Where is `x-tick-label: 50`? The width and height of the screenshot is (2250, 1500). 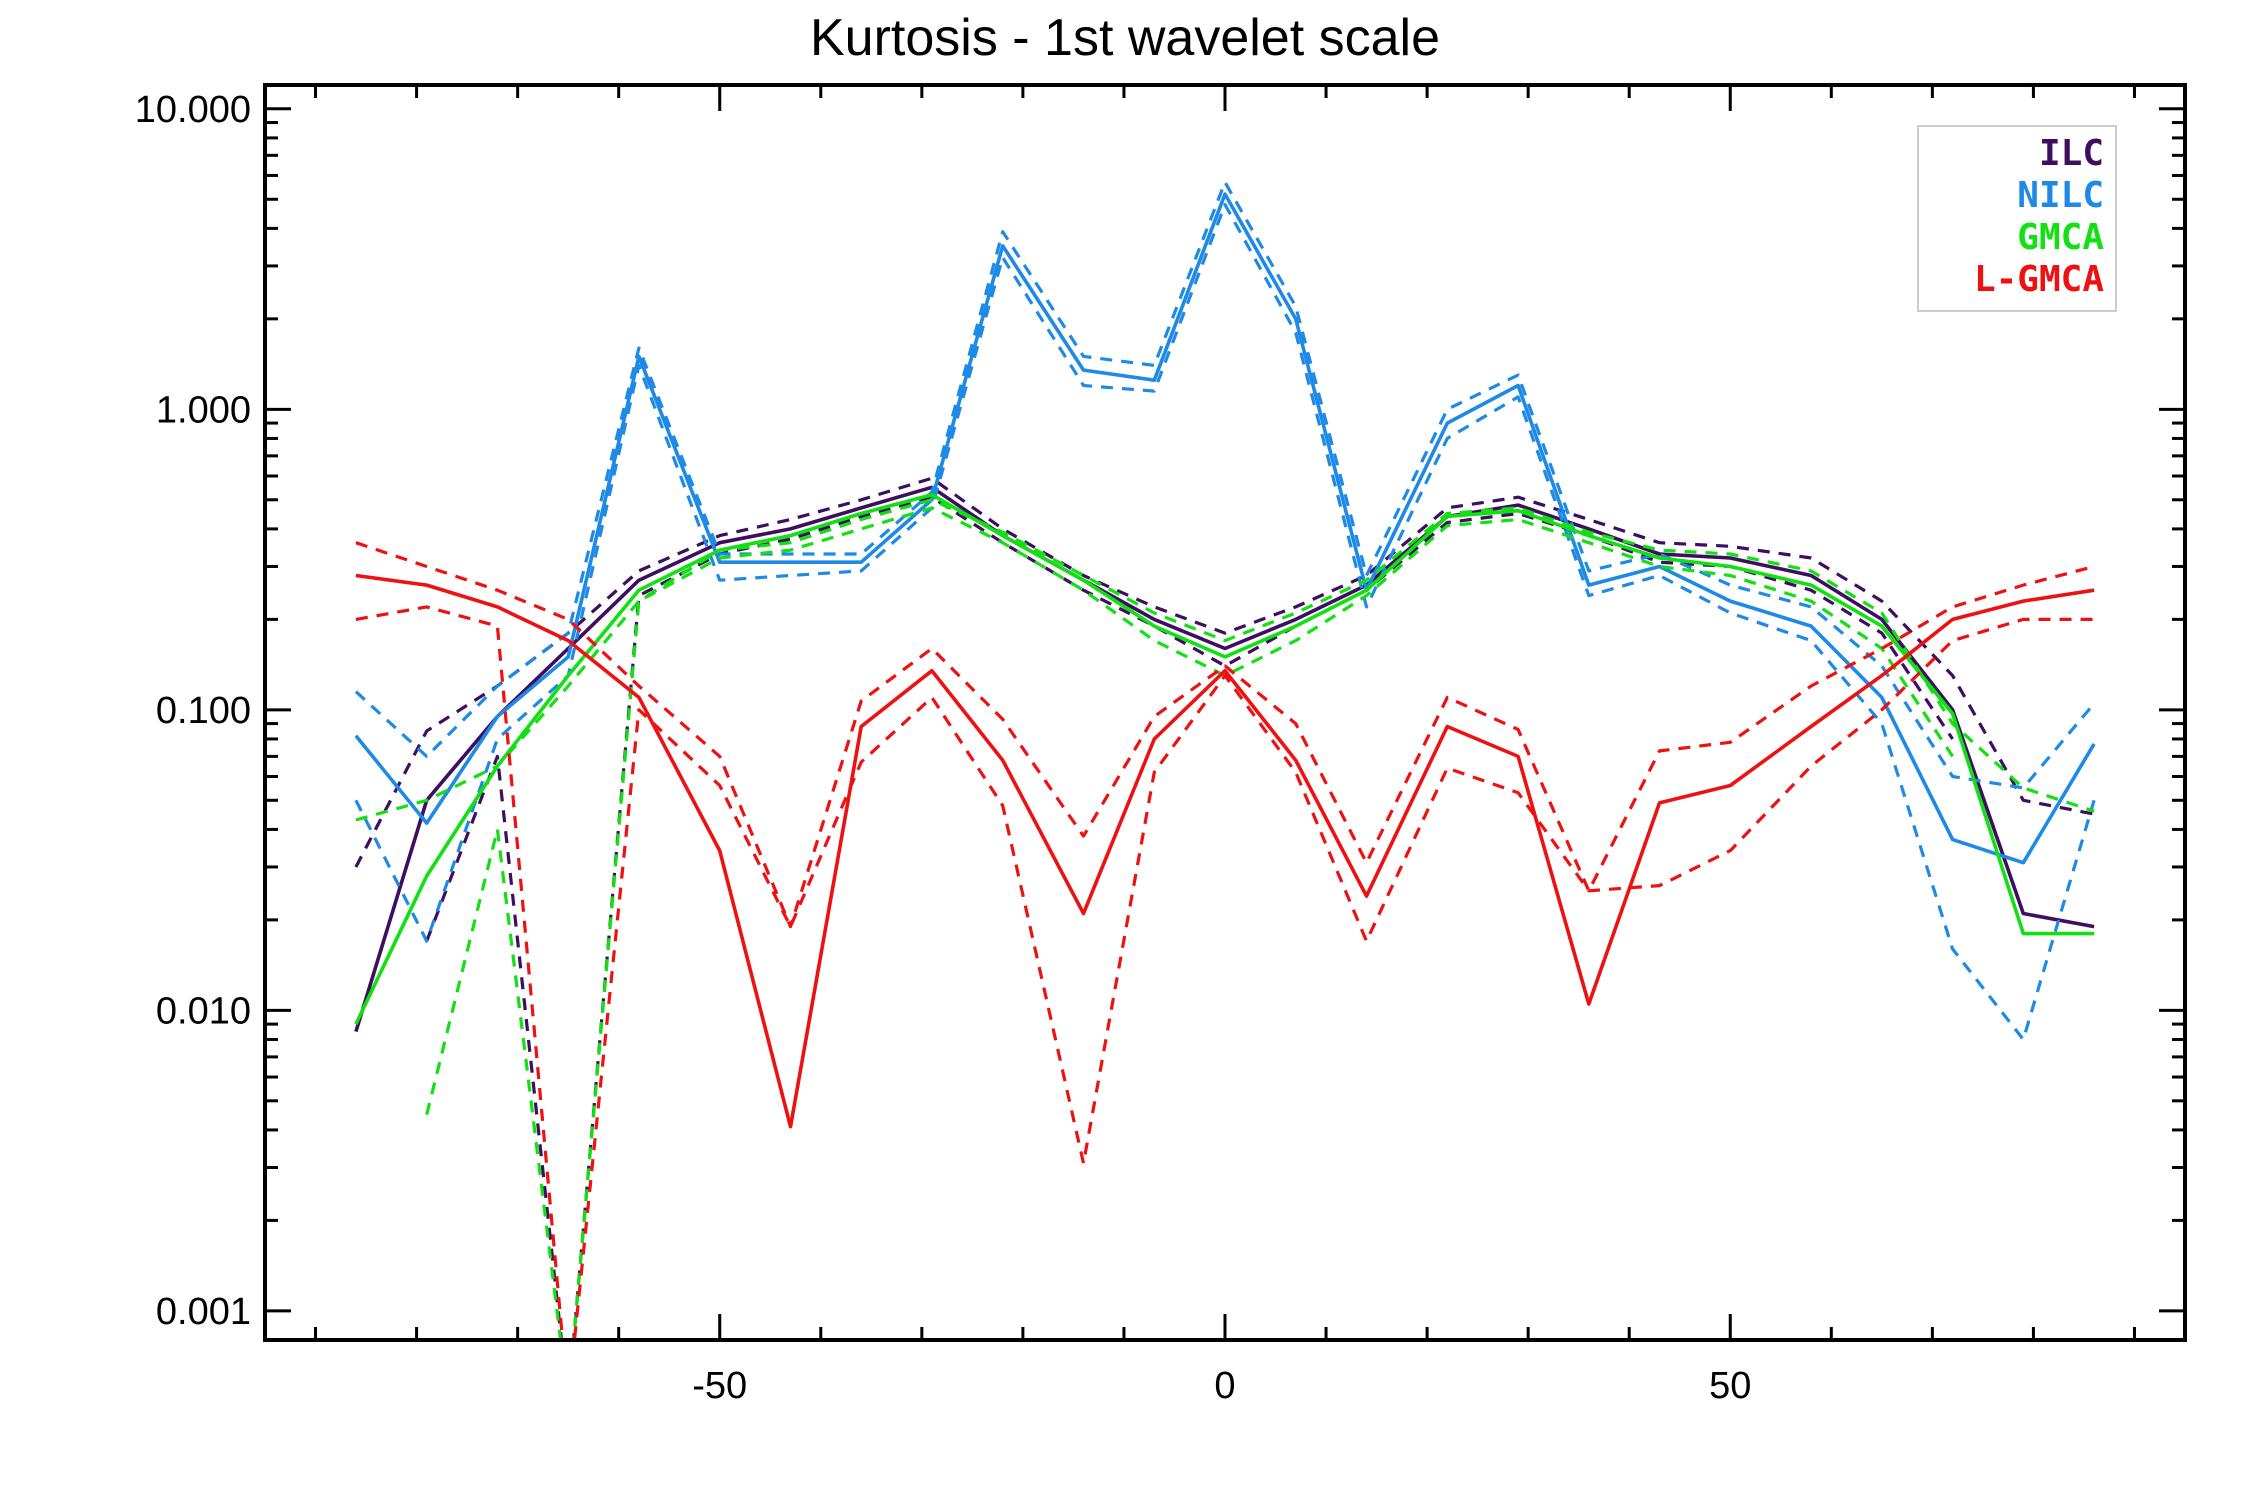 x-tick-label: 50 is located at coordinates (1730, 1386).